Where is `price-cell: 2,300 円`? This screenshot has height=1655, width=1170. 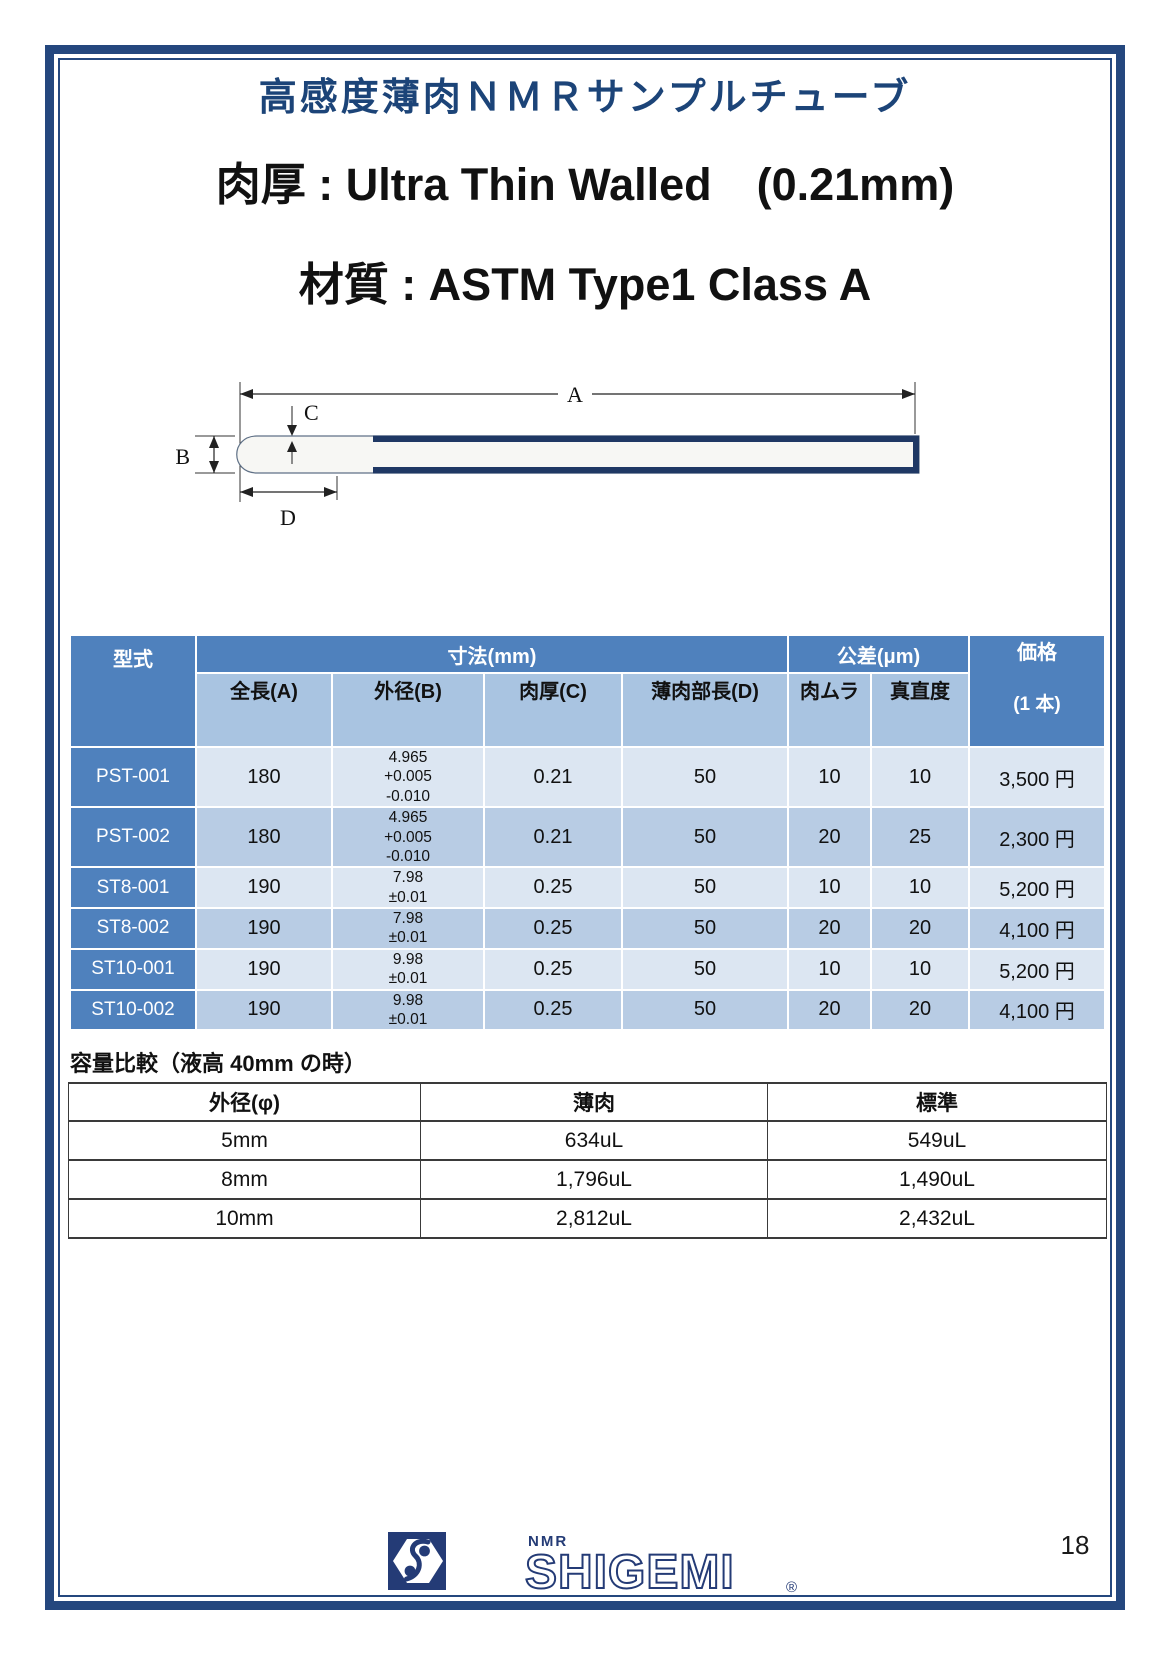 price-cell: 2,300 円 is located at coordinates (1037, 837).